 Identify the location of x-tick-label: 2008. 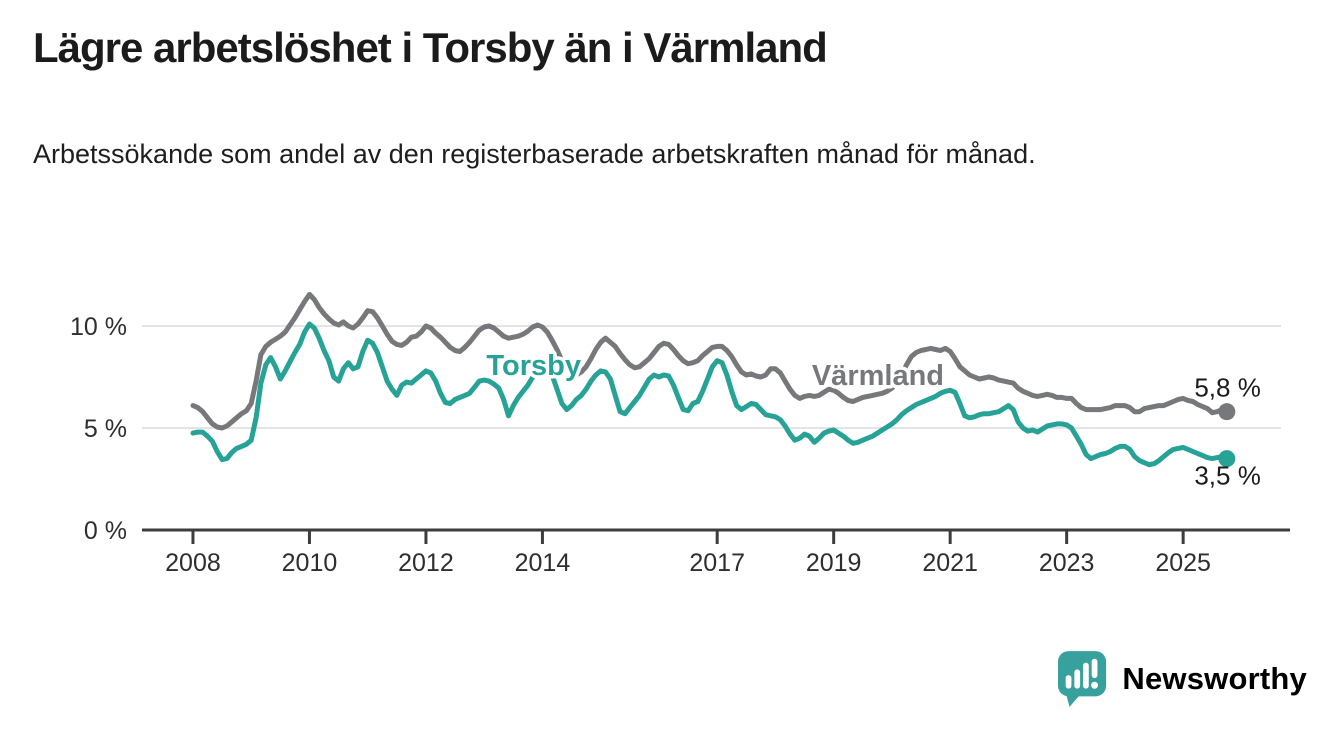
(193, 563).